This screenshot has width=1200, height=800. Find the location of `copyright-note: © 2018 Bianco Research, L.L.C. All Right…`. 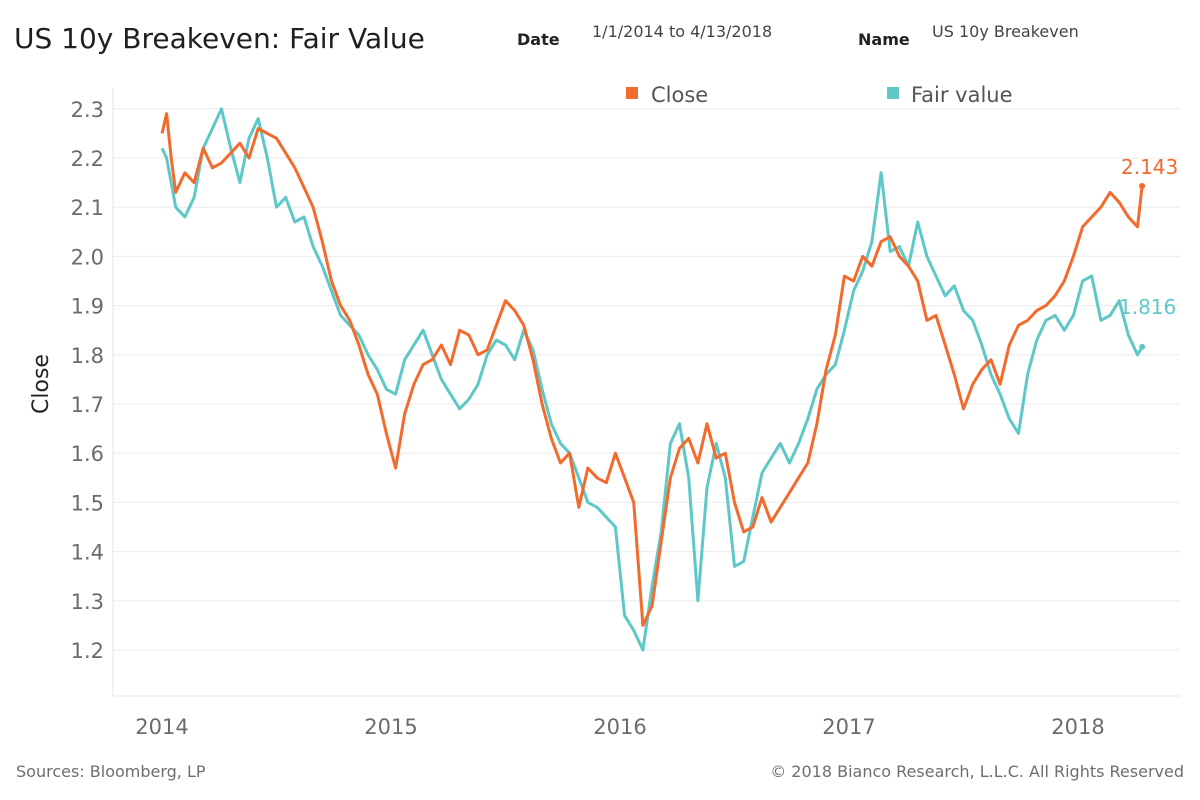

copyright-note: © 2018 Bianco Research, L.L.C. All Right… is located at coordinates (977, 771).